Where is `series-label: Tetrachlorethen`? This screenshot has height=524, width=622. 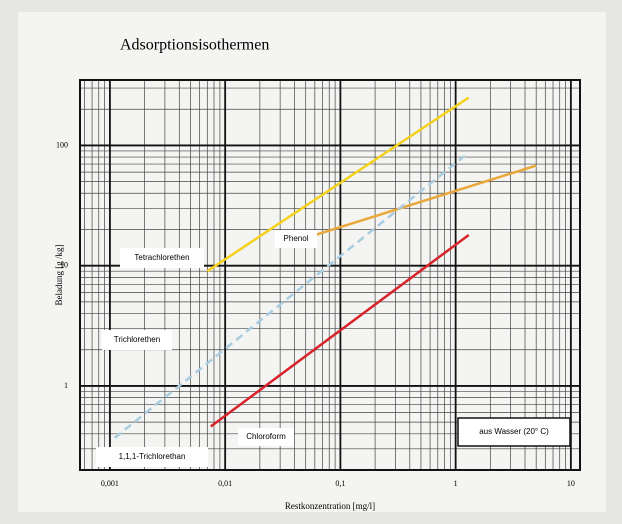
series-label: Tetrachlorethen is located at coordinates (161, 257).